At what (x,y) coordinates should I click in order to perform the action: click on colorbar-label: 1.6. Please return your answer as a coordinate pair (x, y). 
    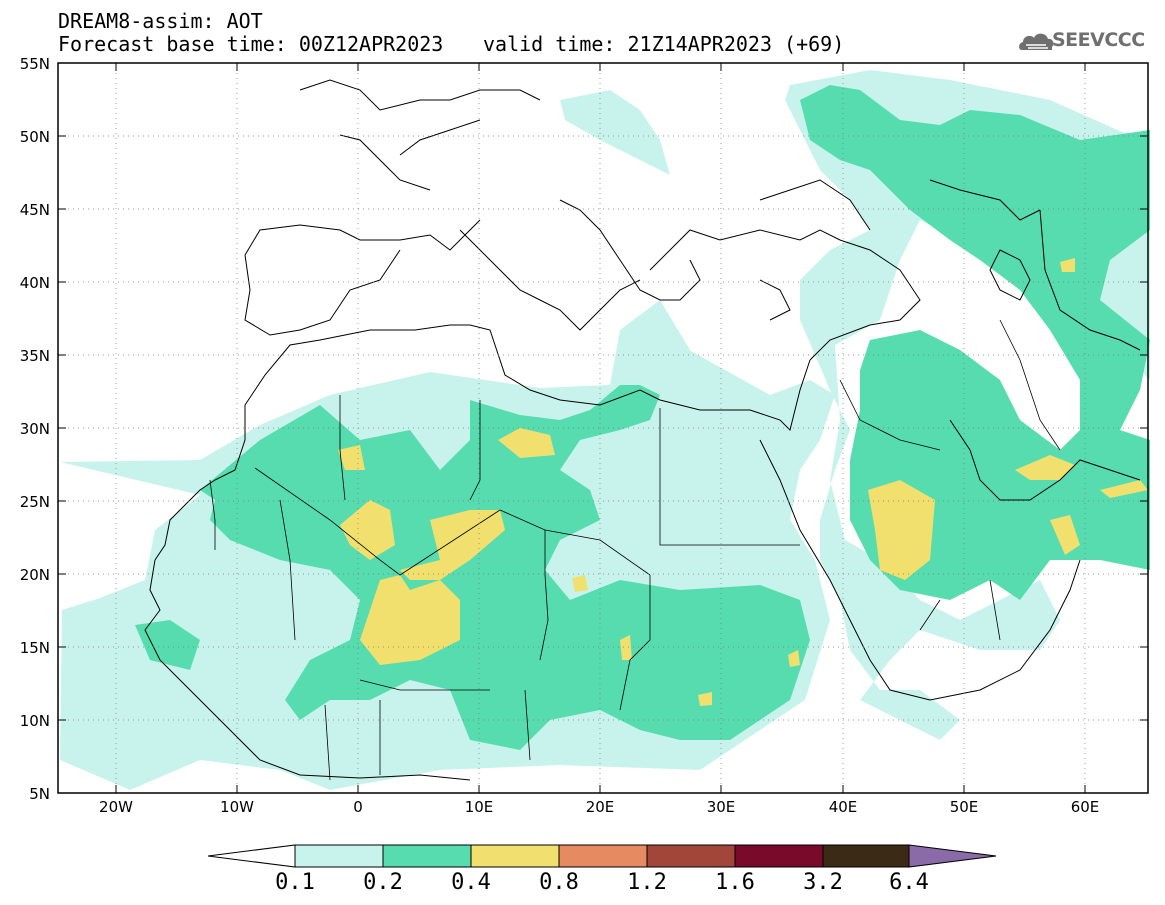
    Looking at the image, I should click on (735, 882).